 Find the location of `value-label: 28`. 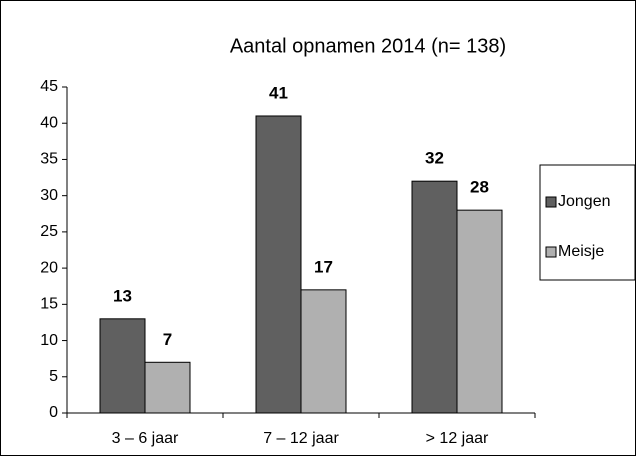

value-label: 28 is located at coordinates (479, 187).